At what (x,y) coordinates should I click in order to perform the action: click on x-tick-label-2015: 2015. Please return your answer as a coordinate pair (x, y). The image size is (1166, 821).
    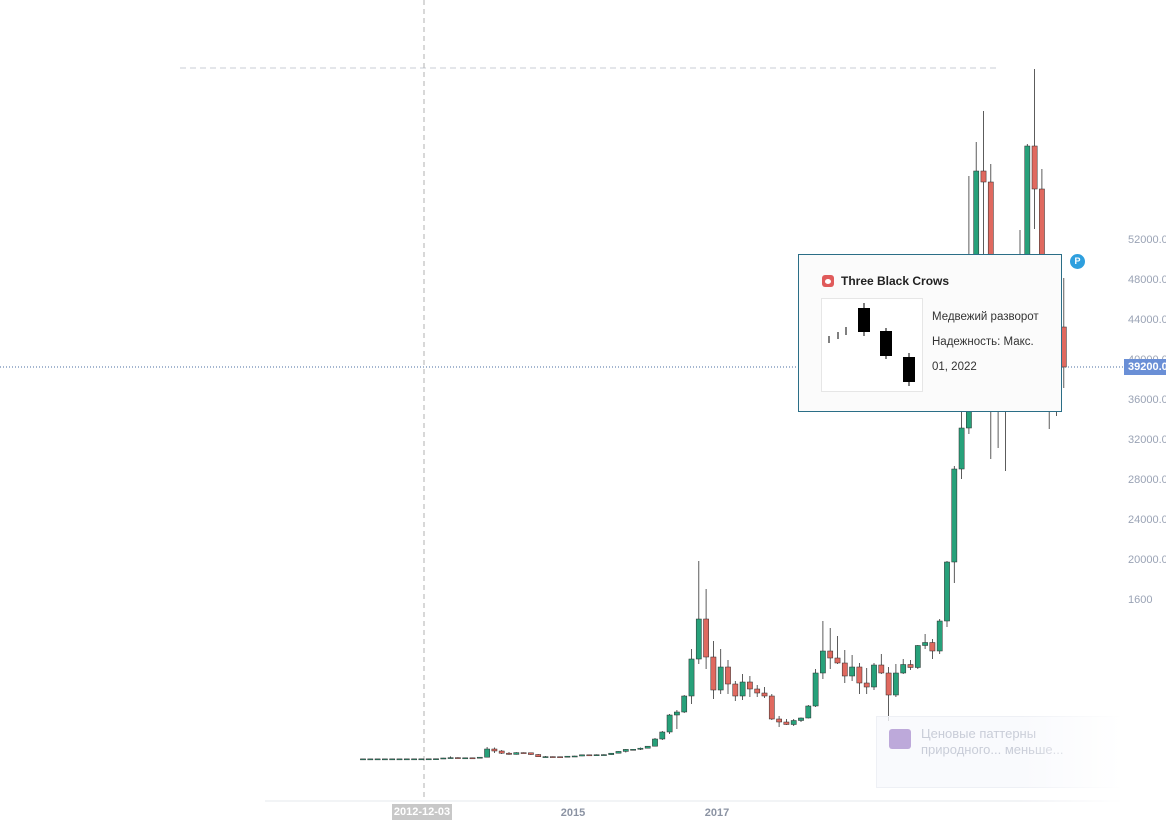
    Looking at the image, I should click on (573, 813).